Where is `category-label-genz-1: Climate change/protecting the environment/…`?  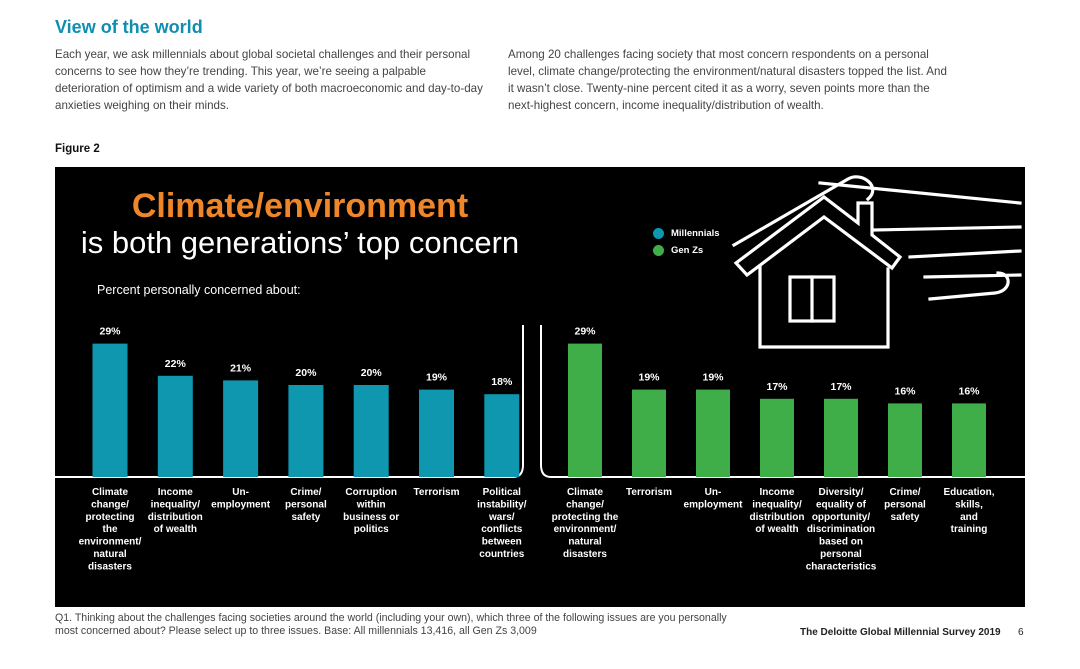
category-label-genz-1: Climate change/protecting the environment/… is located at coordinates (585, 523).